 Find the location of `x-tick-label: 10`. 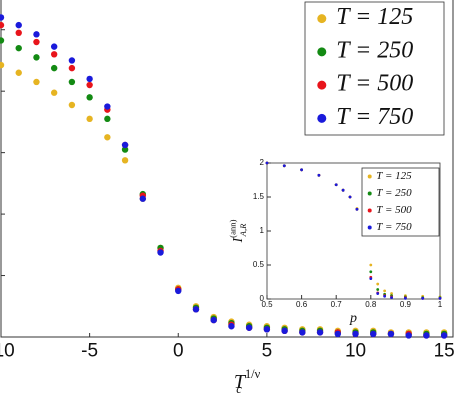

x-tick-label: 10 is located at coordinates (355, 350).